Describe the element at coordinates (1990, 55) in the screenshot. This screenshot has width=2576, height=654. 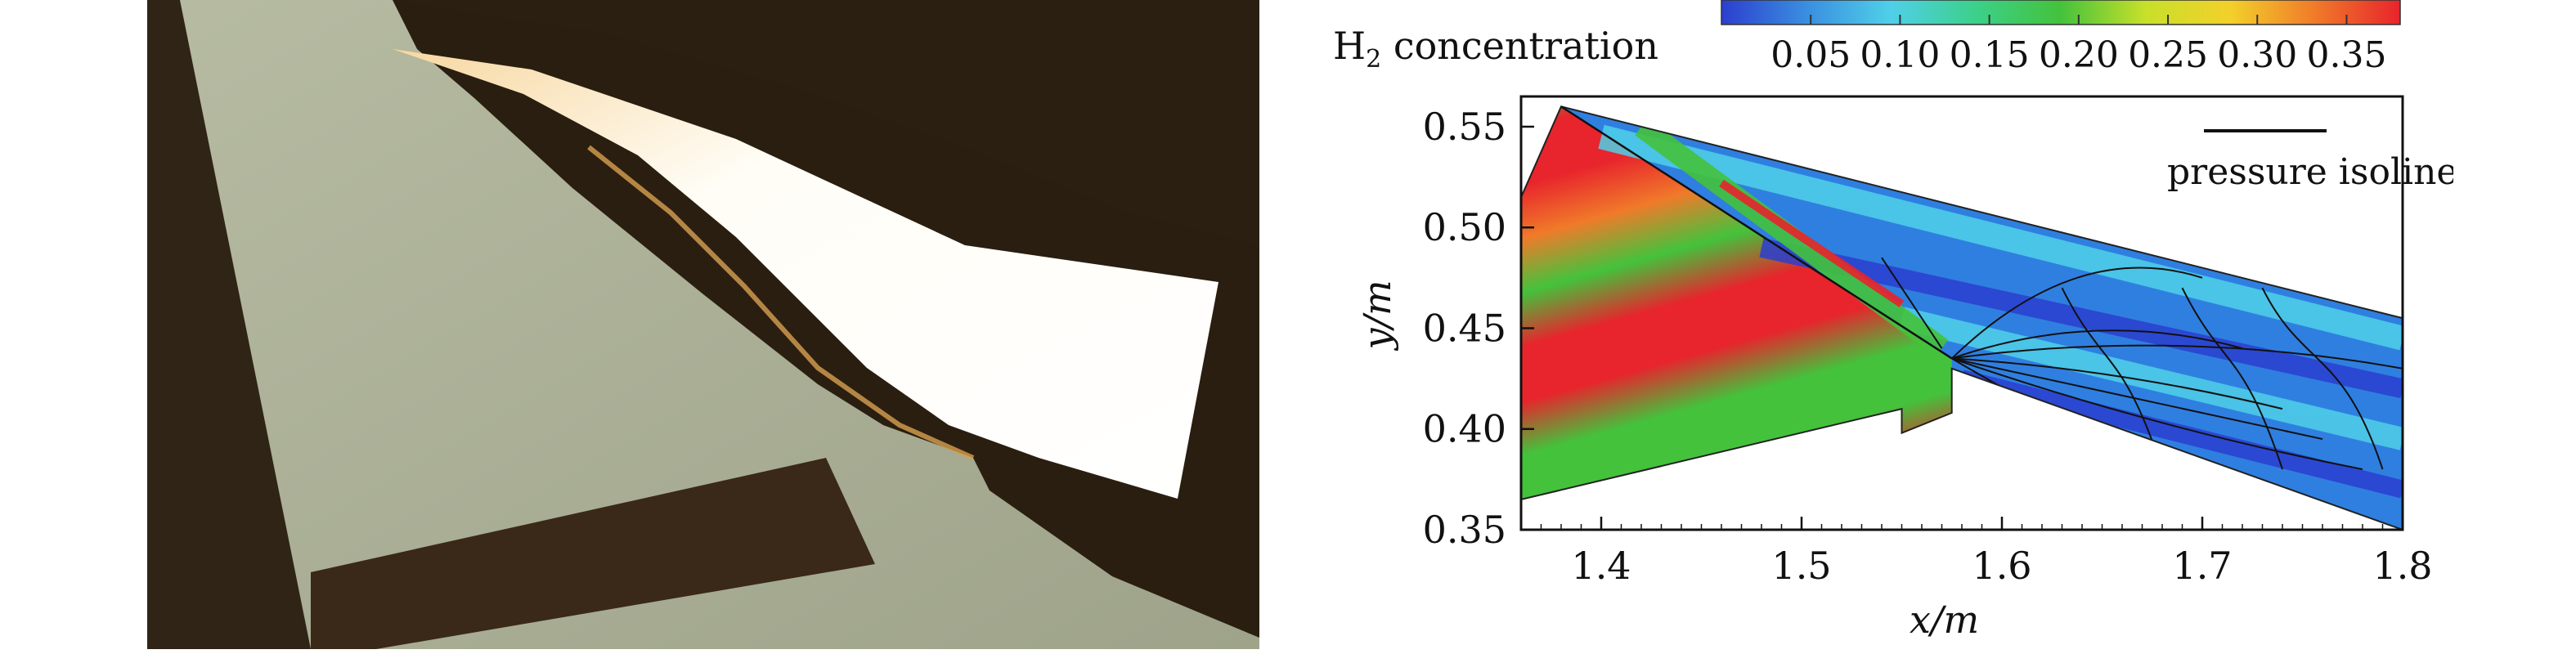
I see `colorbar-tick-label: 0.15` at that location.